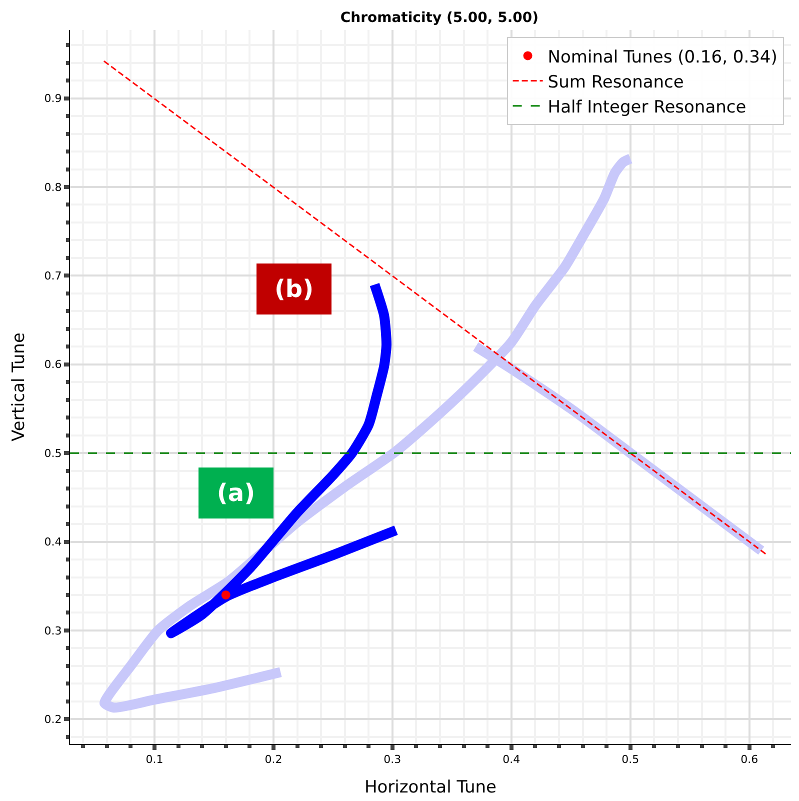 This screenshot has height=801, width=799. Describe the element at coordinates (155, 759) in the screenshot. I see `x-tick-label: 0.1` at that location.